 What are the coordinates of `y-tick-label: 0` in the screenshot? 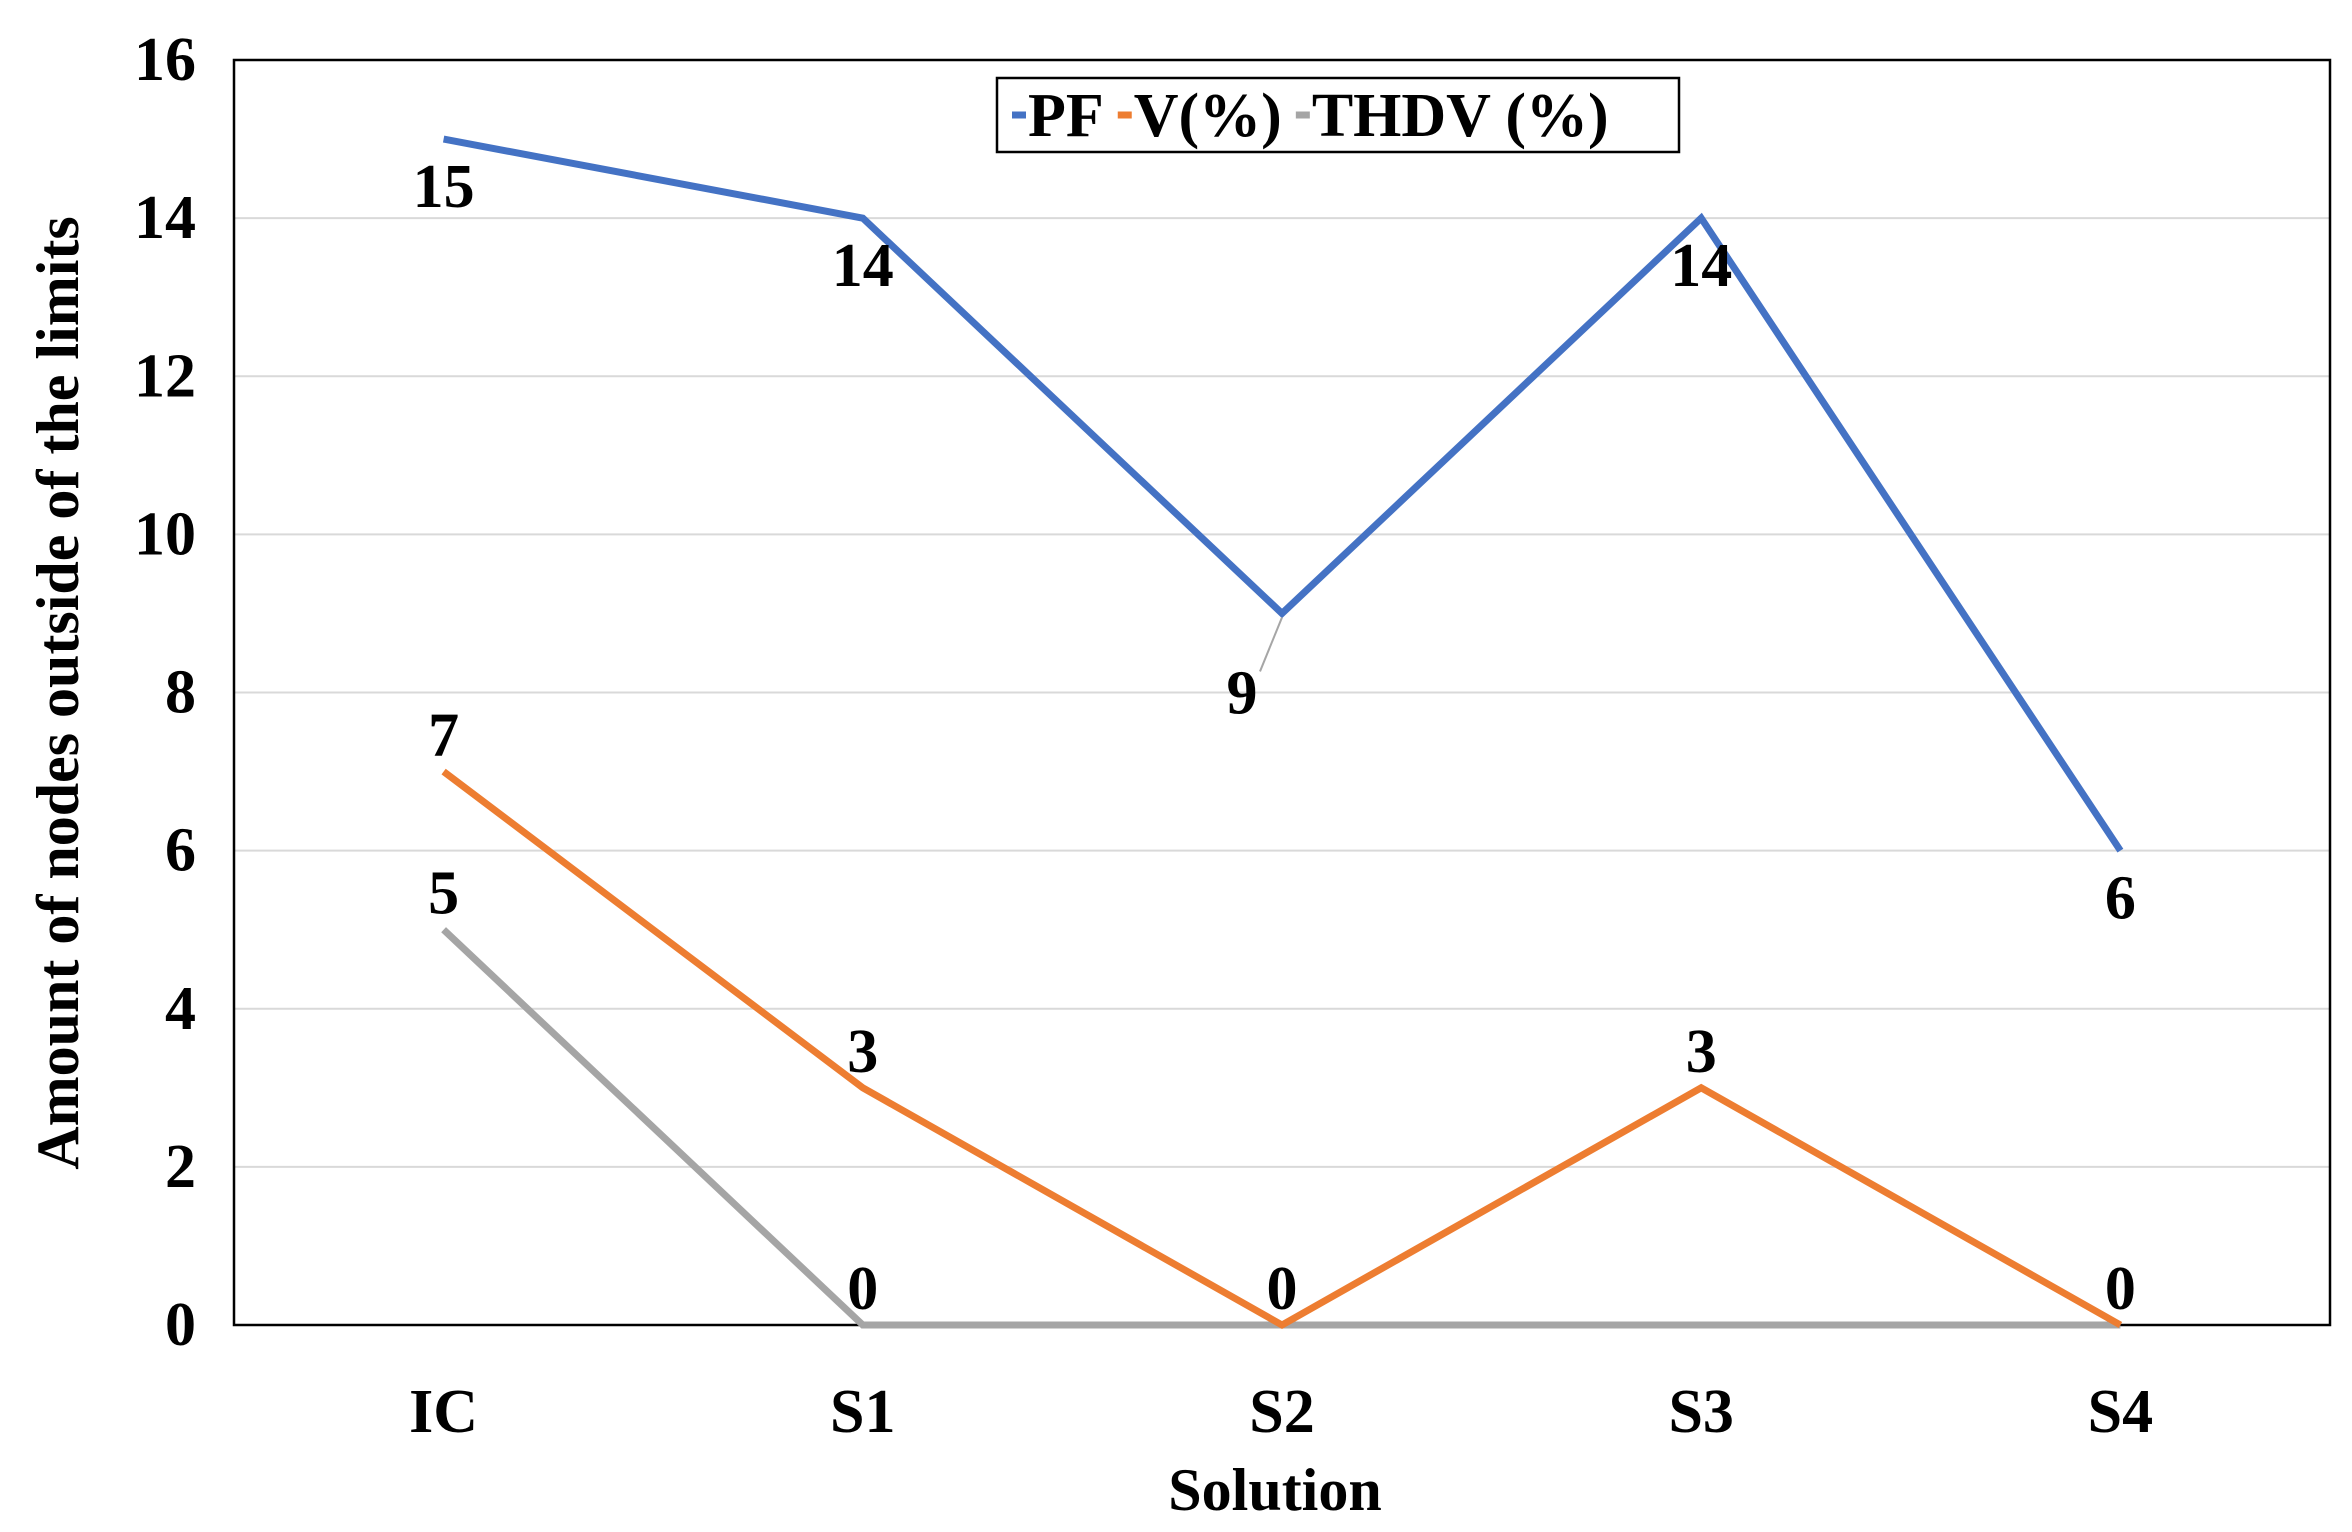 It's located at (180, 1325).